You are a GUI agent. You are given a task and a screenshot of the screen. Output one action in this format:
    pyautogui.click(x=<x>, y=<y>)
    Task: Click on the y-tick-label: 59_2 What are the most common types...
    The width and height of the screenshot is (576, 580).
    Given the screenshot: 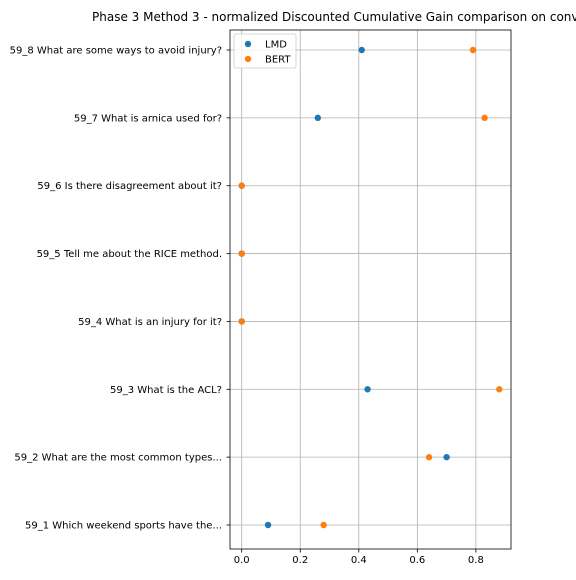 What is the action you would take?
    pyautogui.click(x=118, y=458)
    